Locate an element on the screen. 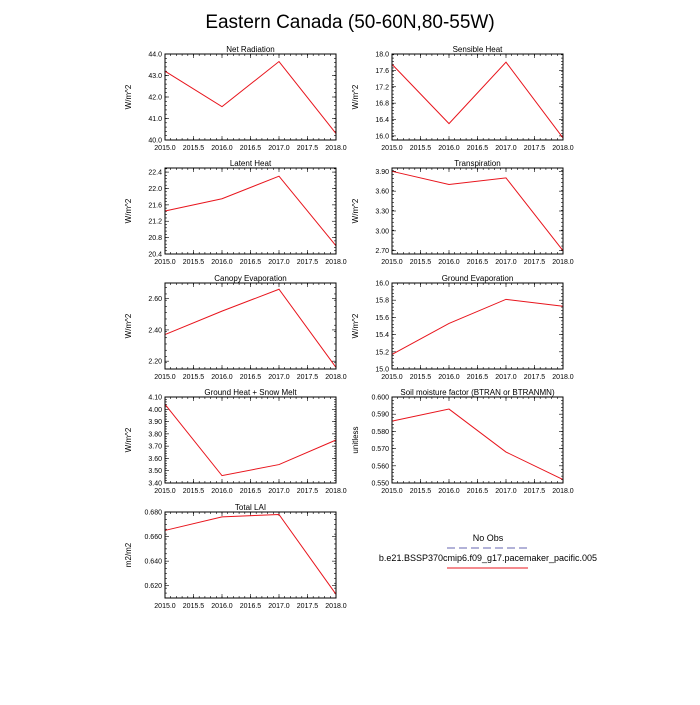  y-tick-label: 15.2 is located at coordinates (382, 352).